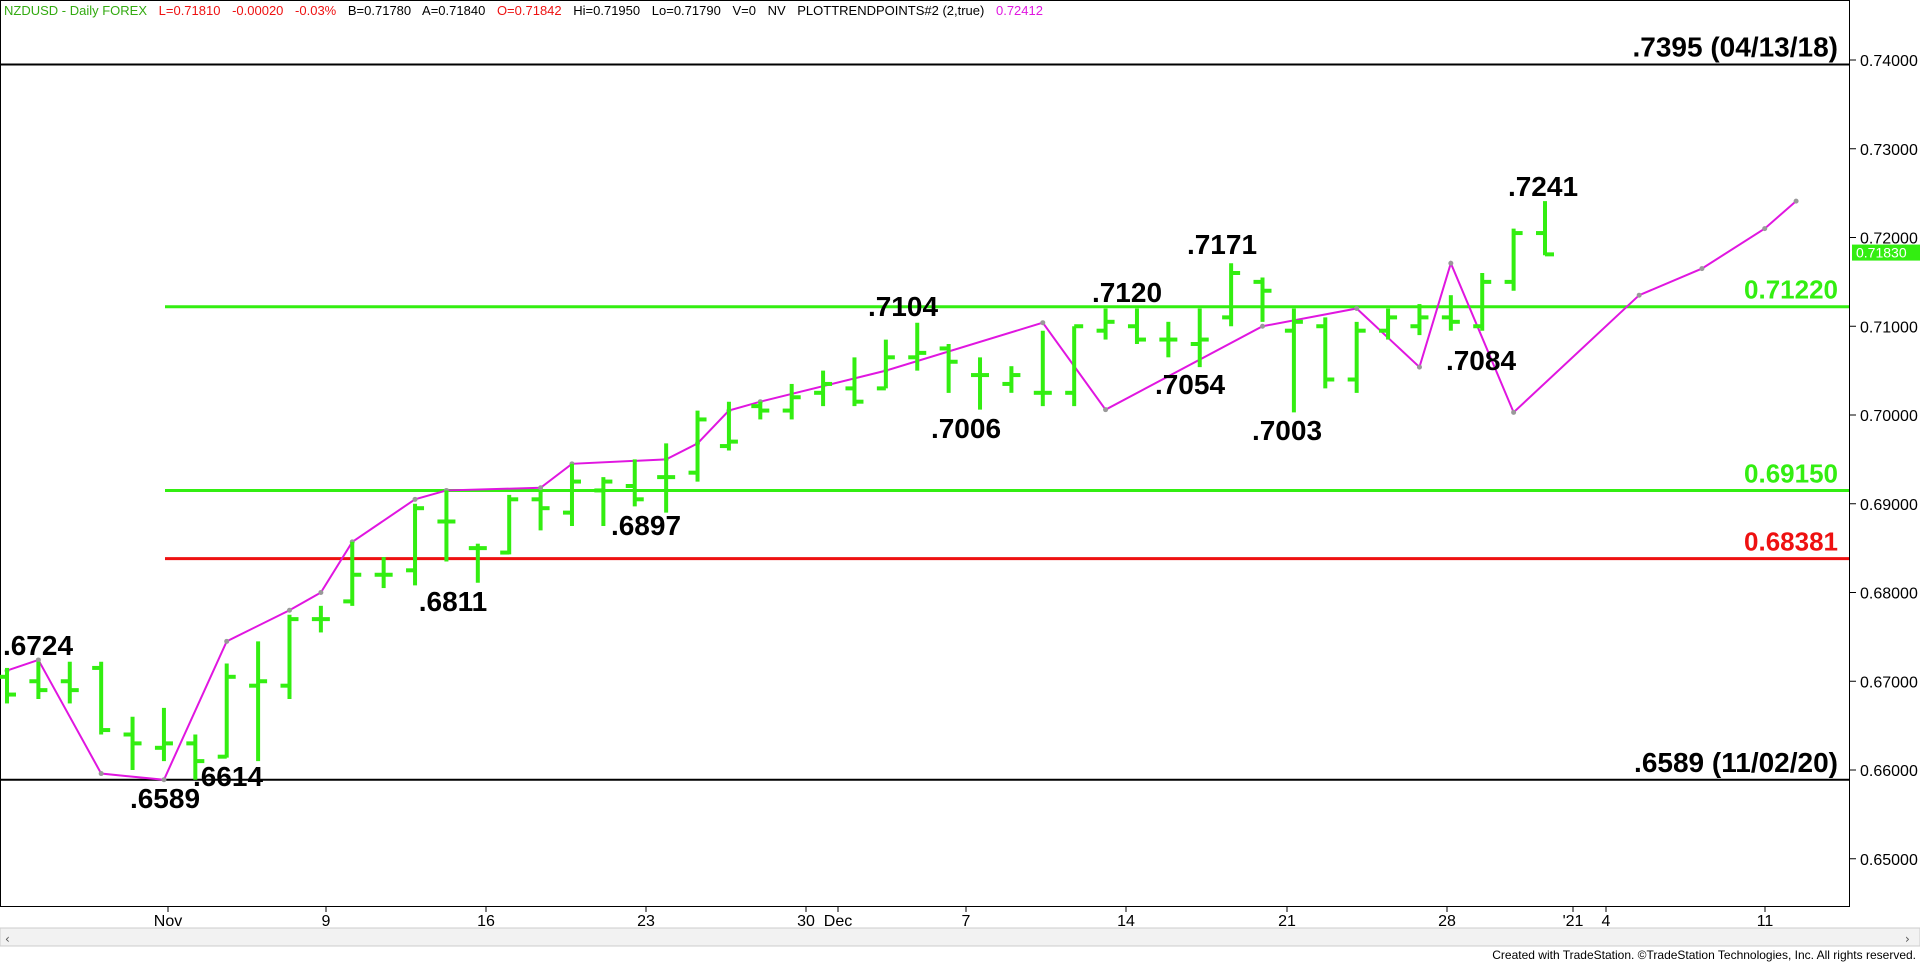 The height and width of the screenshot is (963, 1920). What do you see at coordinates (1889, 61) in the screenshot?
I see `price-tick-label: 0.74000` at bounding box center [1889, 61].